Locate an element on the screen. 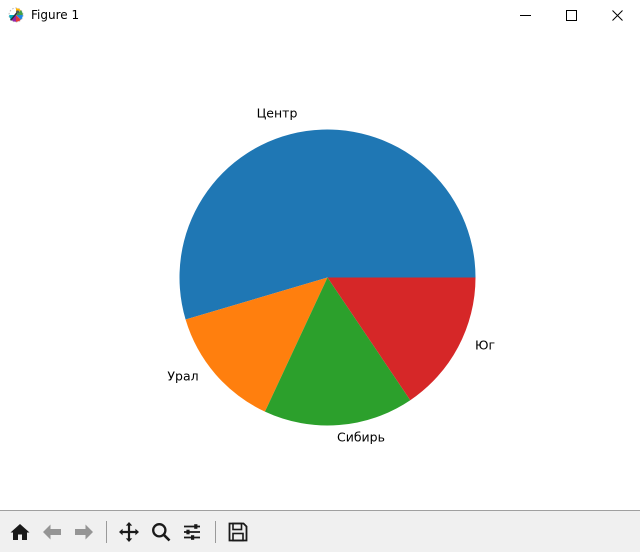  close-icon is located at coordinates (617, 15).